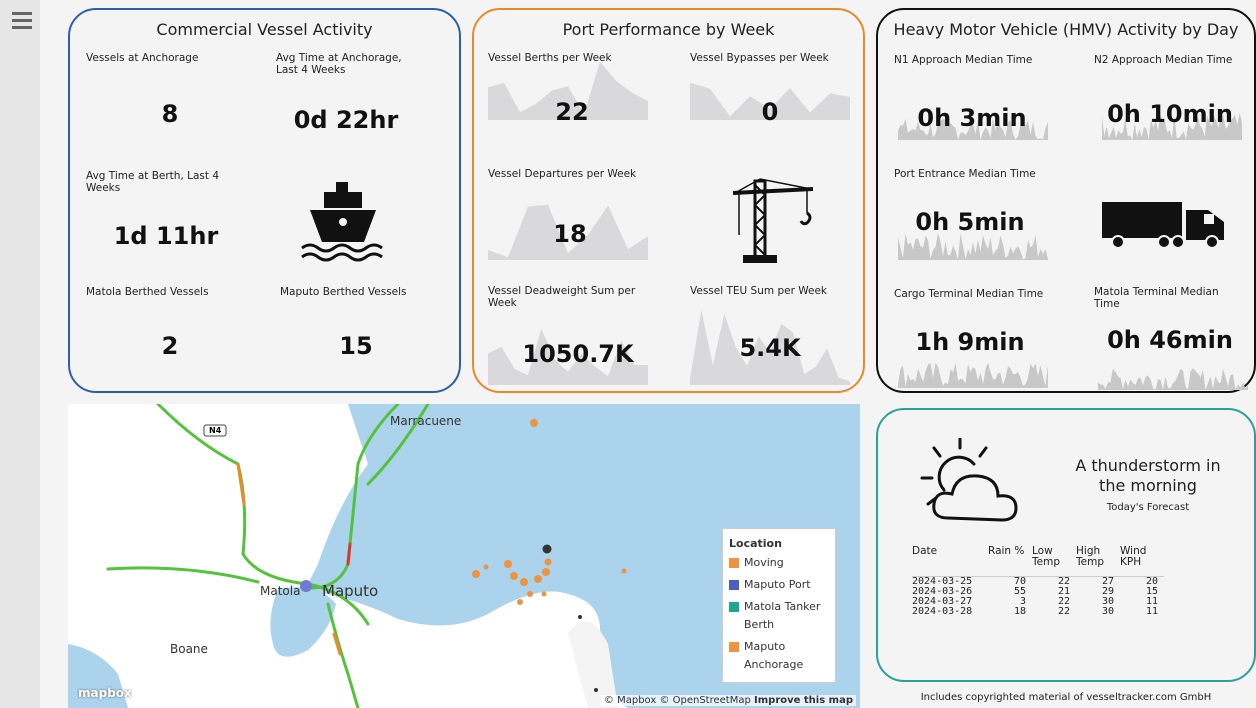 The image size is (1256, 708). Describe the element at coordinates (1163, 225) in the screenshot. I see `truck-icon` at that location.